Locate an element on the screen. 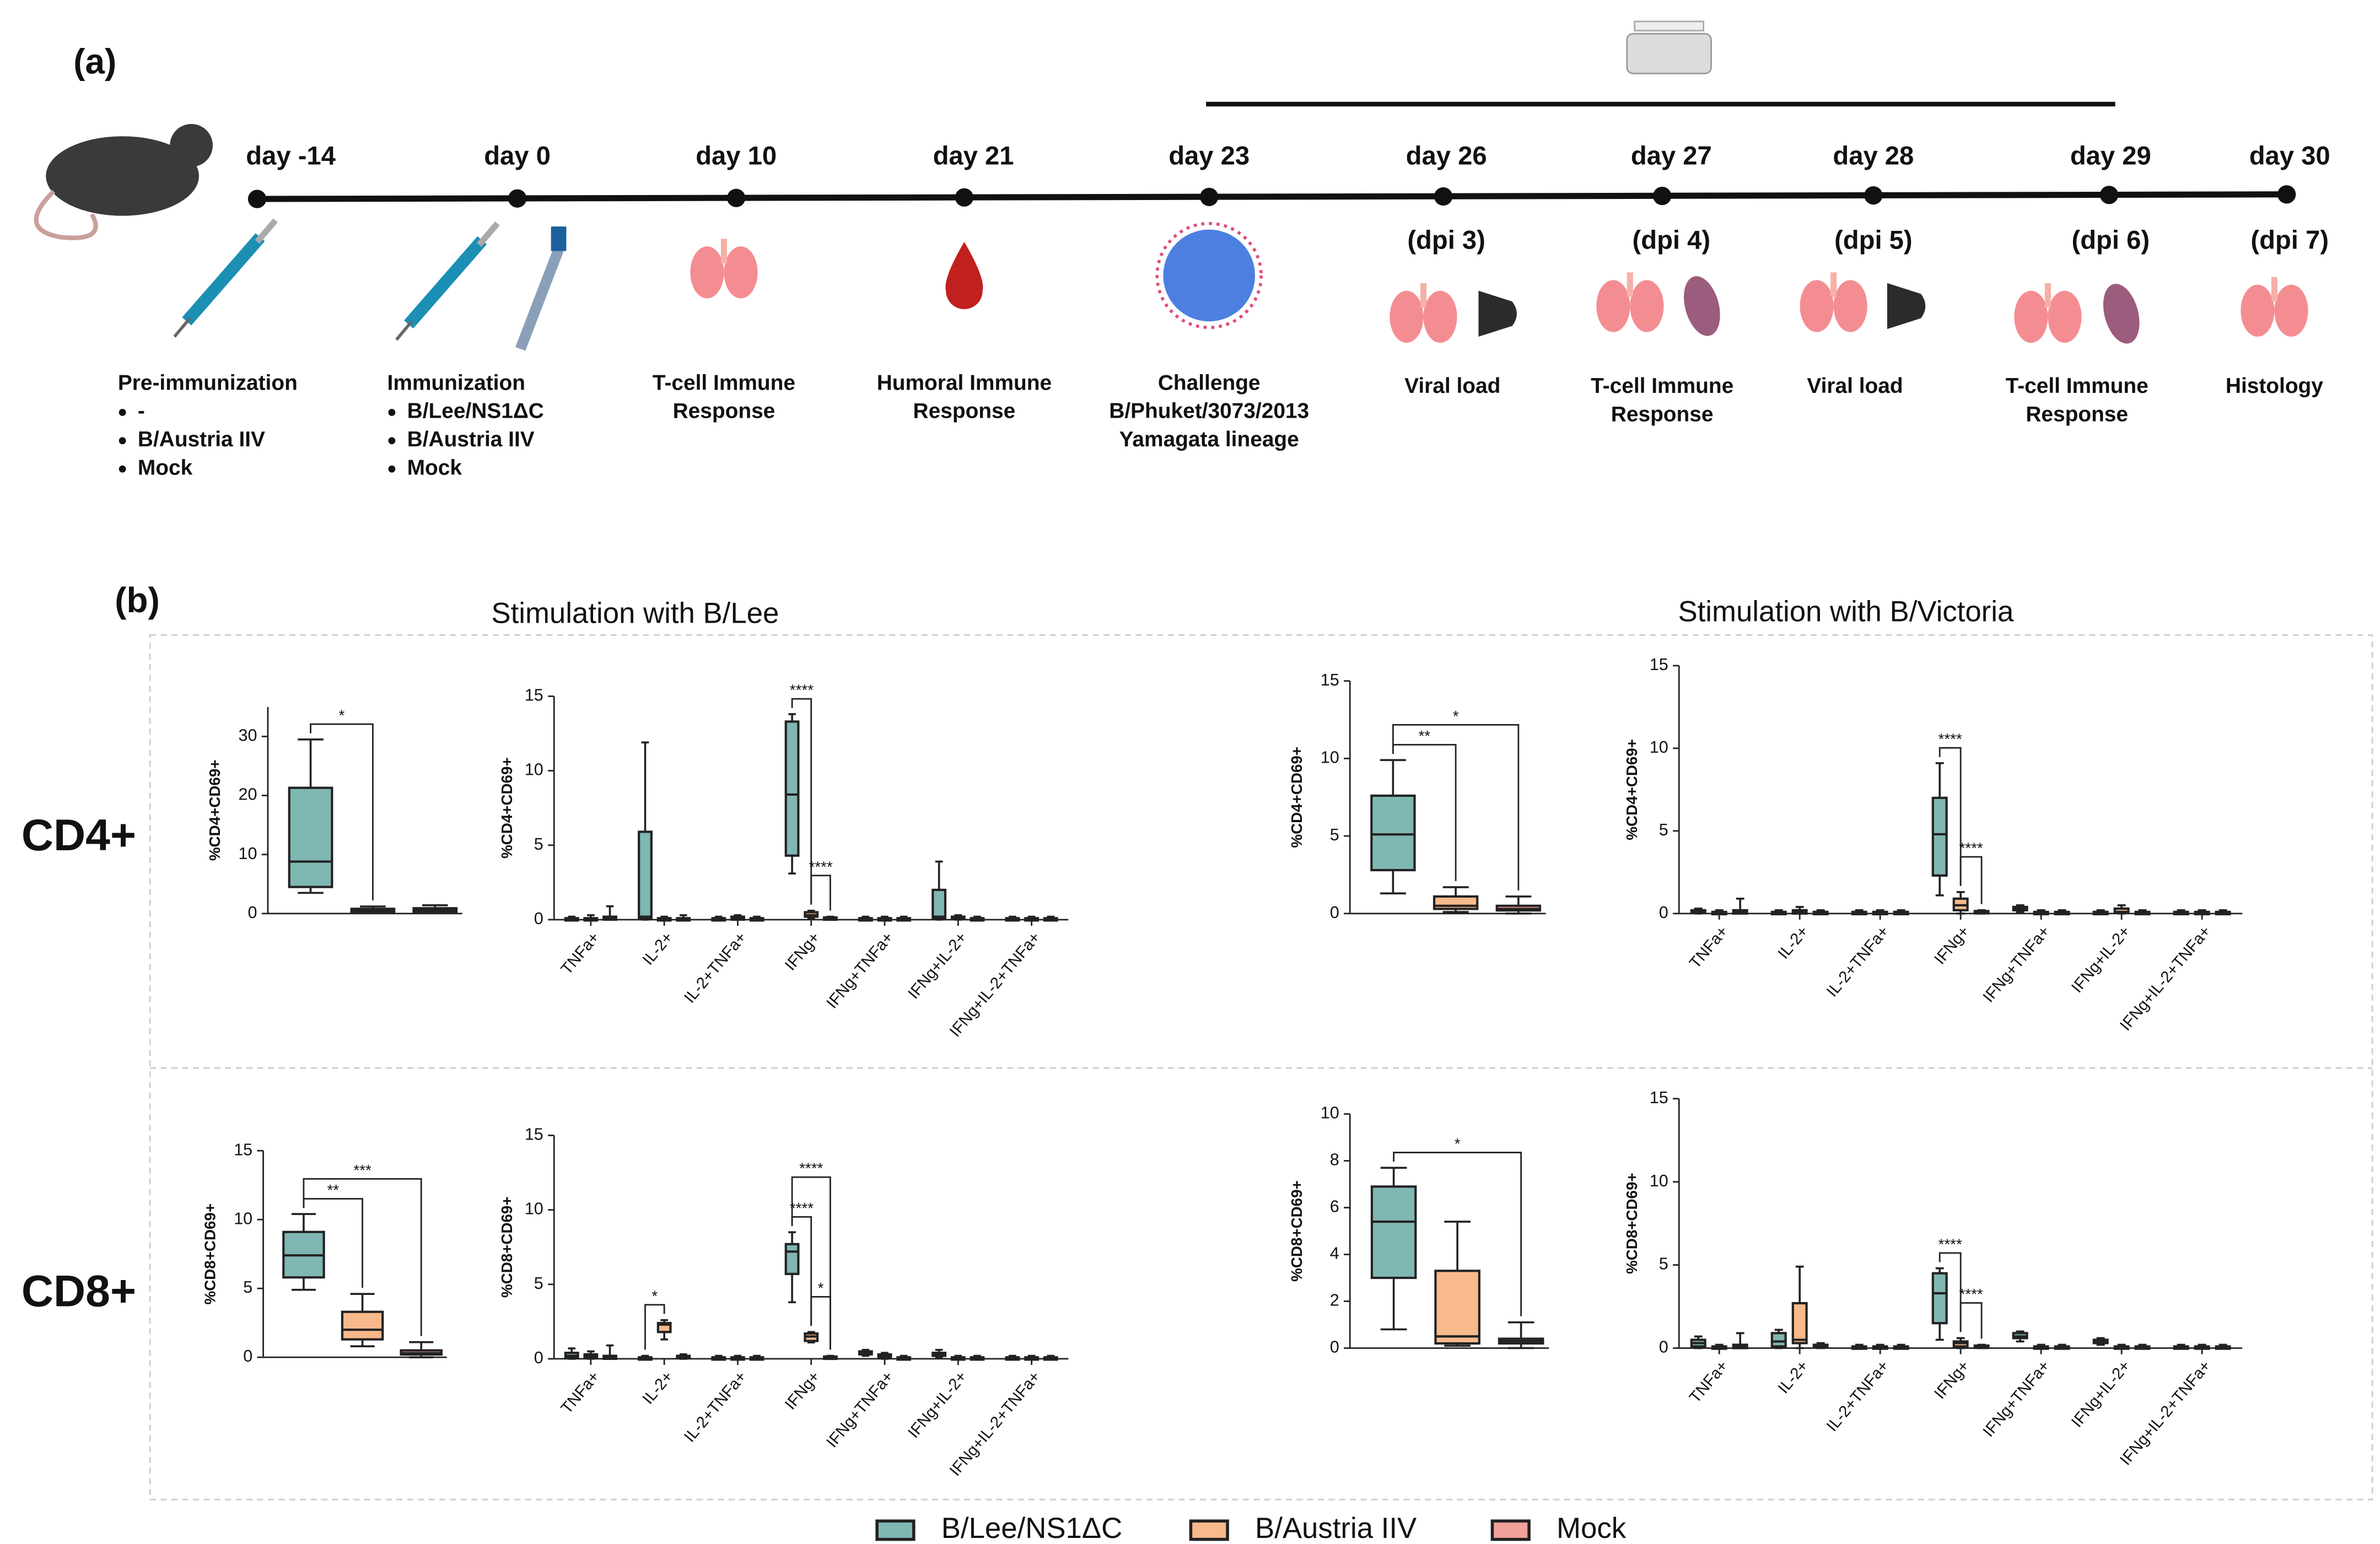 This screenshot has height=1544, width=2380. day-label: day 27 is located at coordinates (1671, 156).